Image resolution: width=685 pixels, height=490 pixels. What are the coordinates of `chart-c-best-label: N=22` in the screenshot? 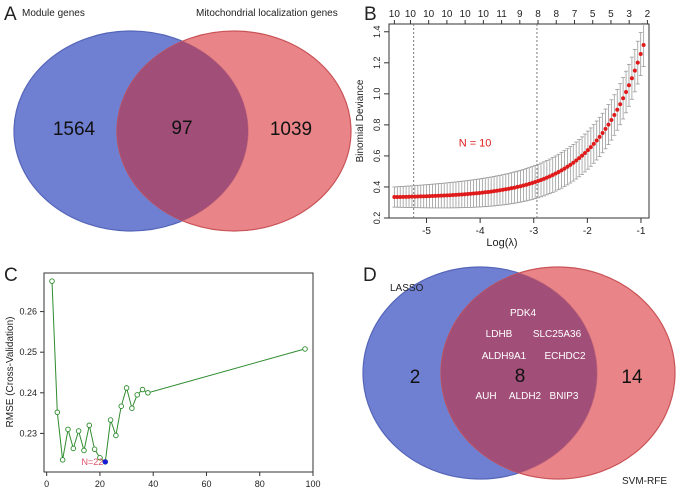 It's located at (92, 462).